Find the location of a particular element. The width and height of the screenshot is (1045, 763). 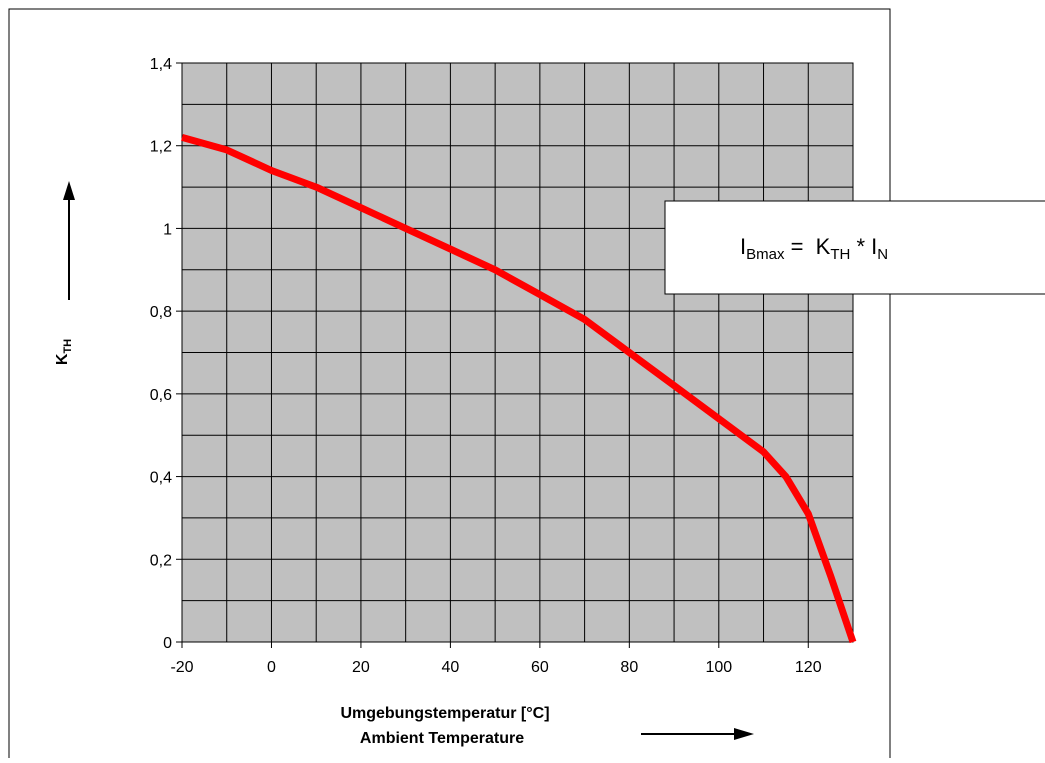

x-tick-label: 80 is located at coordinates (629, 667).